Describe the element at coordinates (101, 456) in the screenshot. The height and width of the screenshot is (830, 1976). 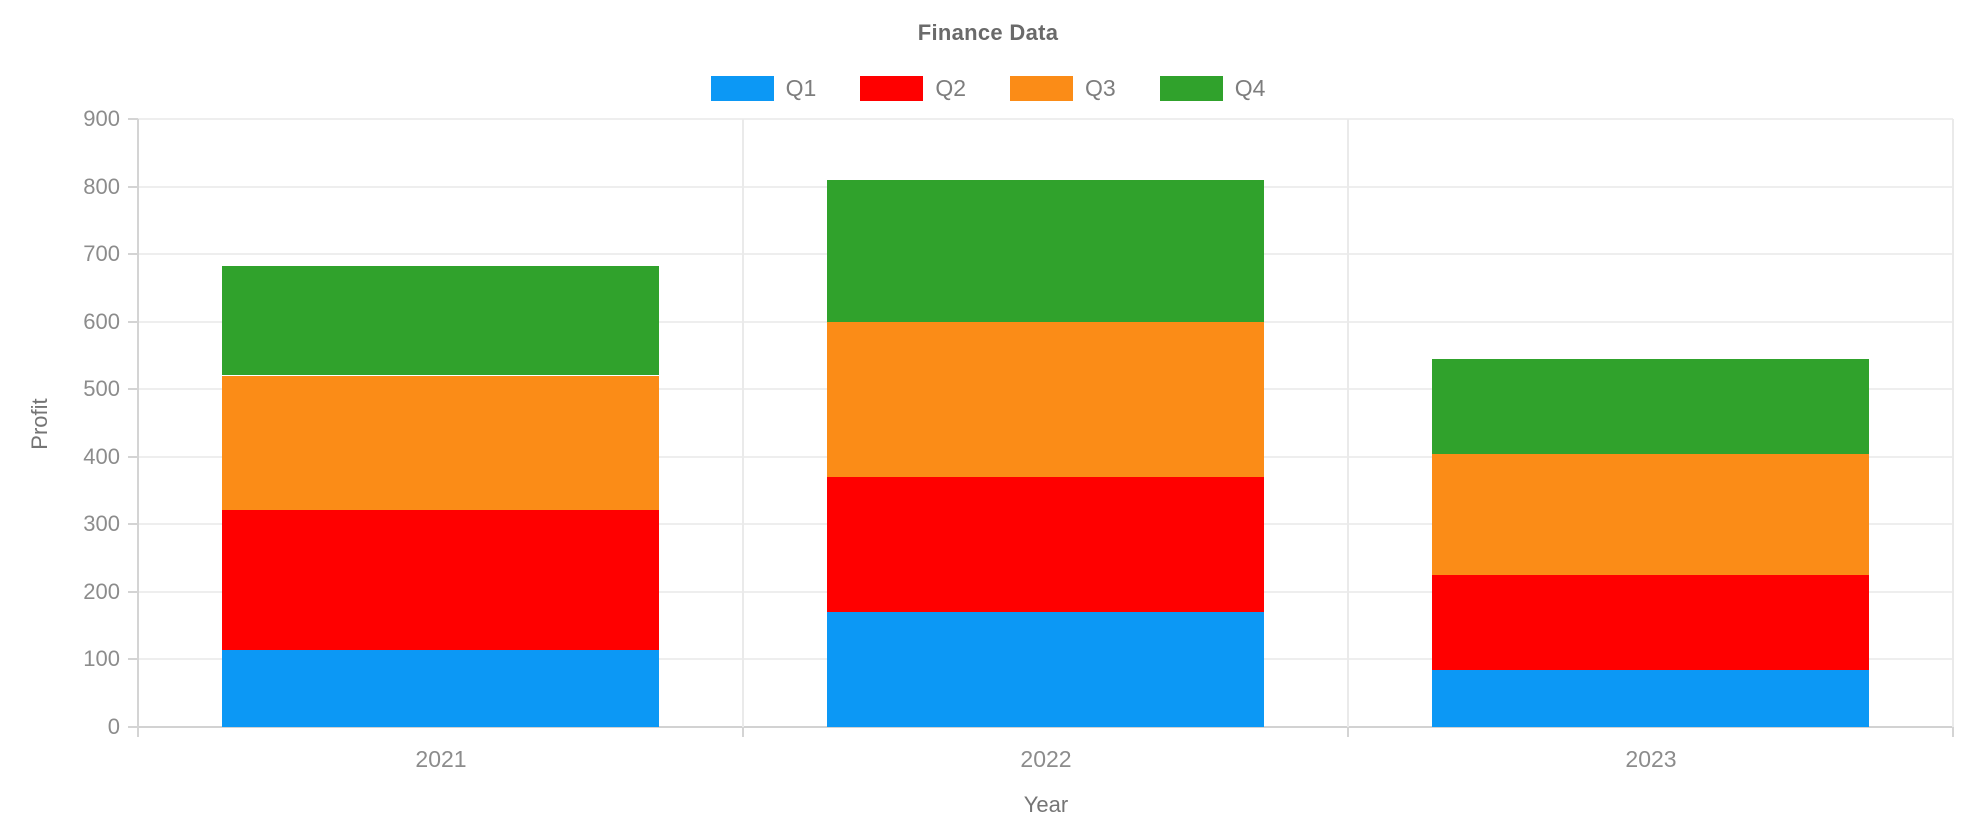
I see `y-tick-label: 400` at that location.